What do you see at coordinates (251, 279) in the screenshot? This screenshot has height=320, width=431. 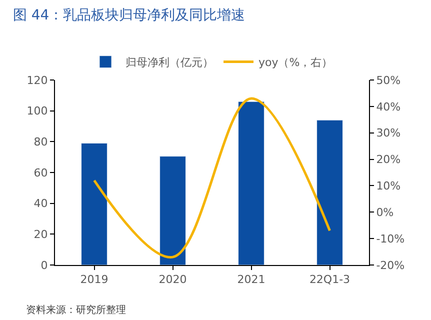 I see `x-tick-label: 2021` at bounding box center [251, 279].